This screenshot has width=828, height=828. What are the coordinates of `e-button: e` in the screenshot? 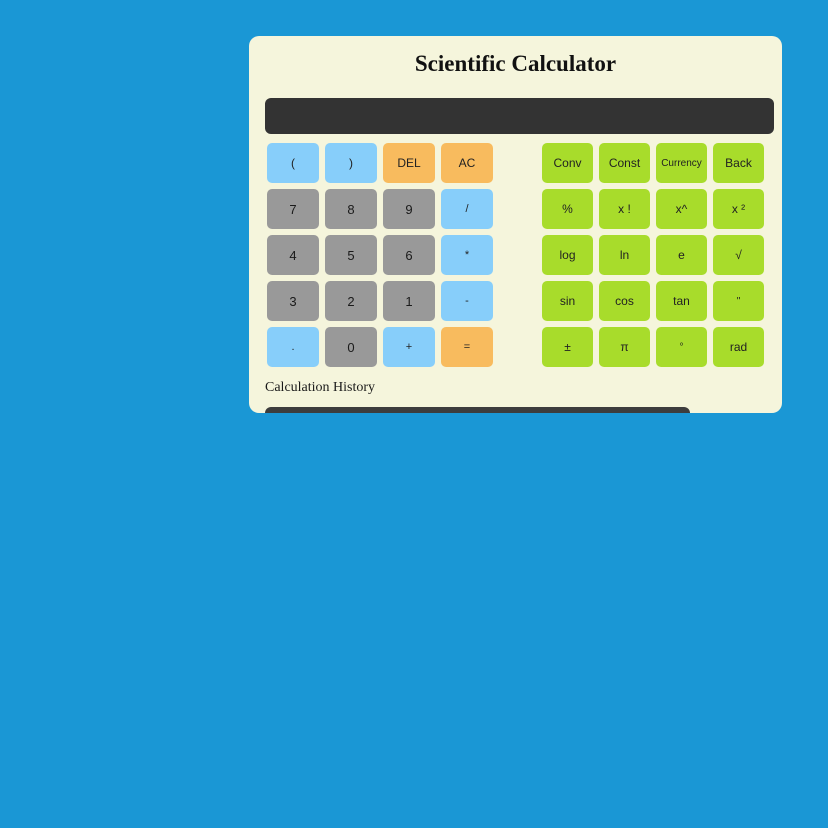 It's located at (681, 255).